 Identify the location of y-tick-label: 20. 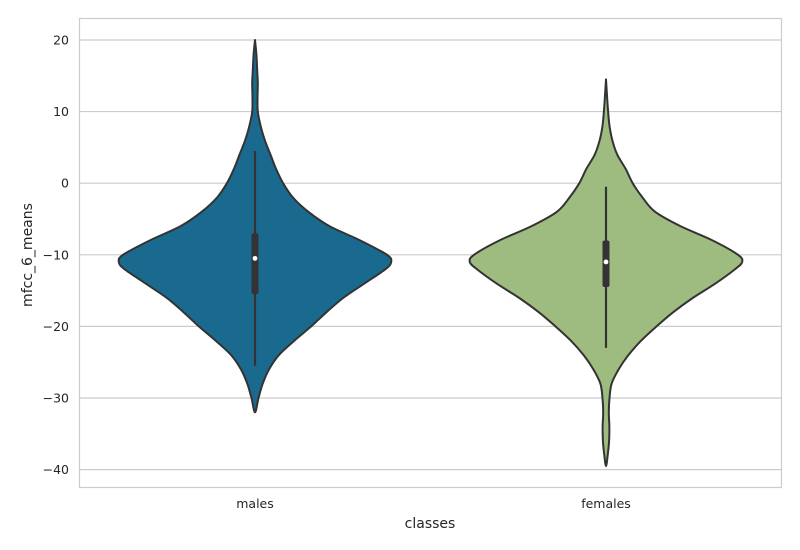
(61, 39).